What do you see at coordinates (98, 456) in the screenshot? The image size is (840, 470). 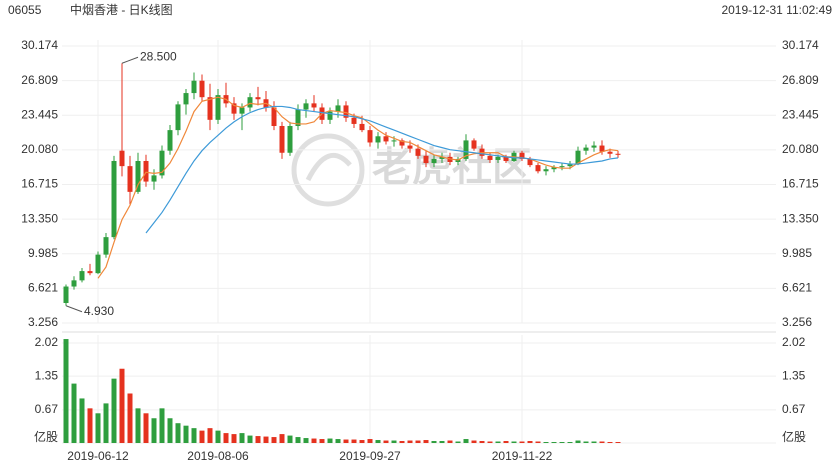 I see `x-tick-label: 2019-06-12` at bounding box center [98, 456].